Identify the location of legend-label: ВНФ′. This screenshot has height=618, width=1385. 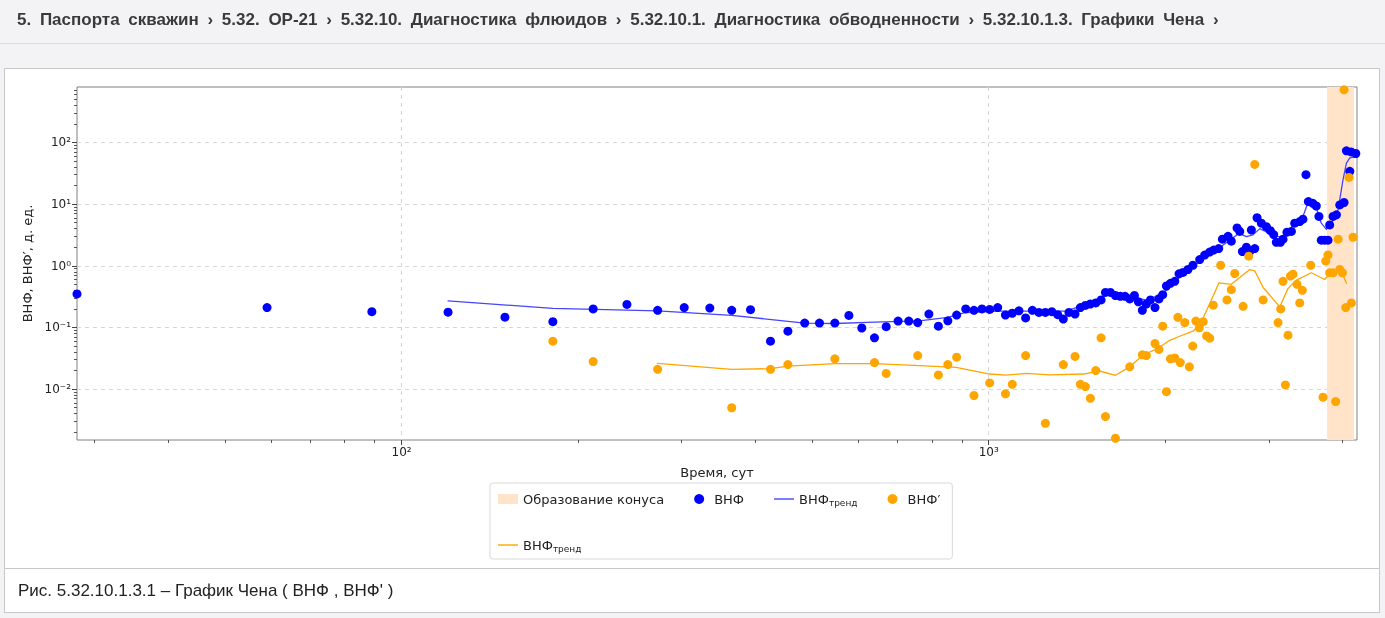
(924, 499).